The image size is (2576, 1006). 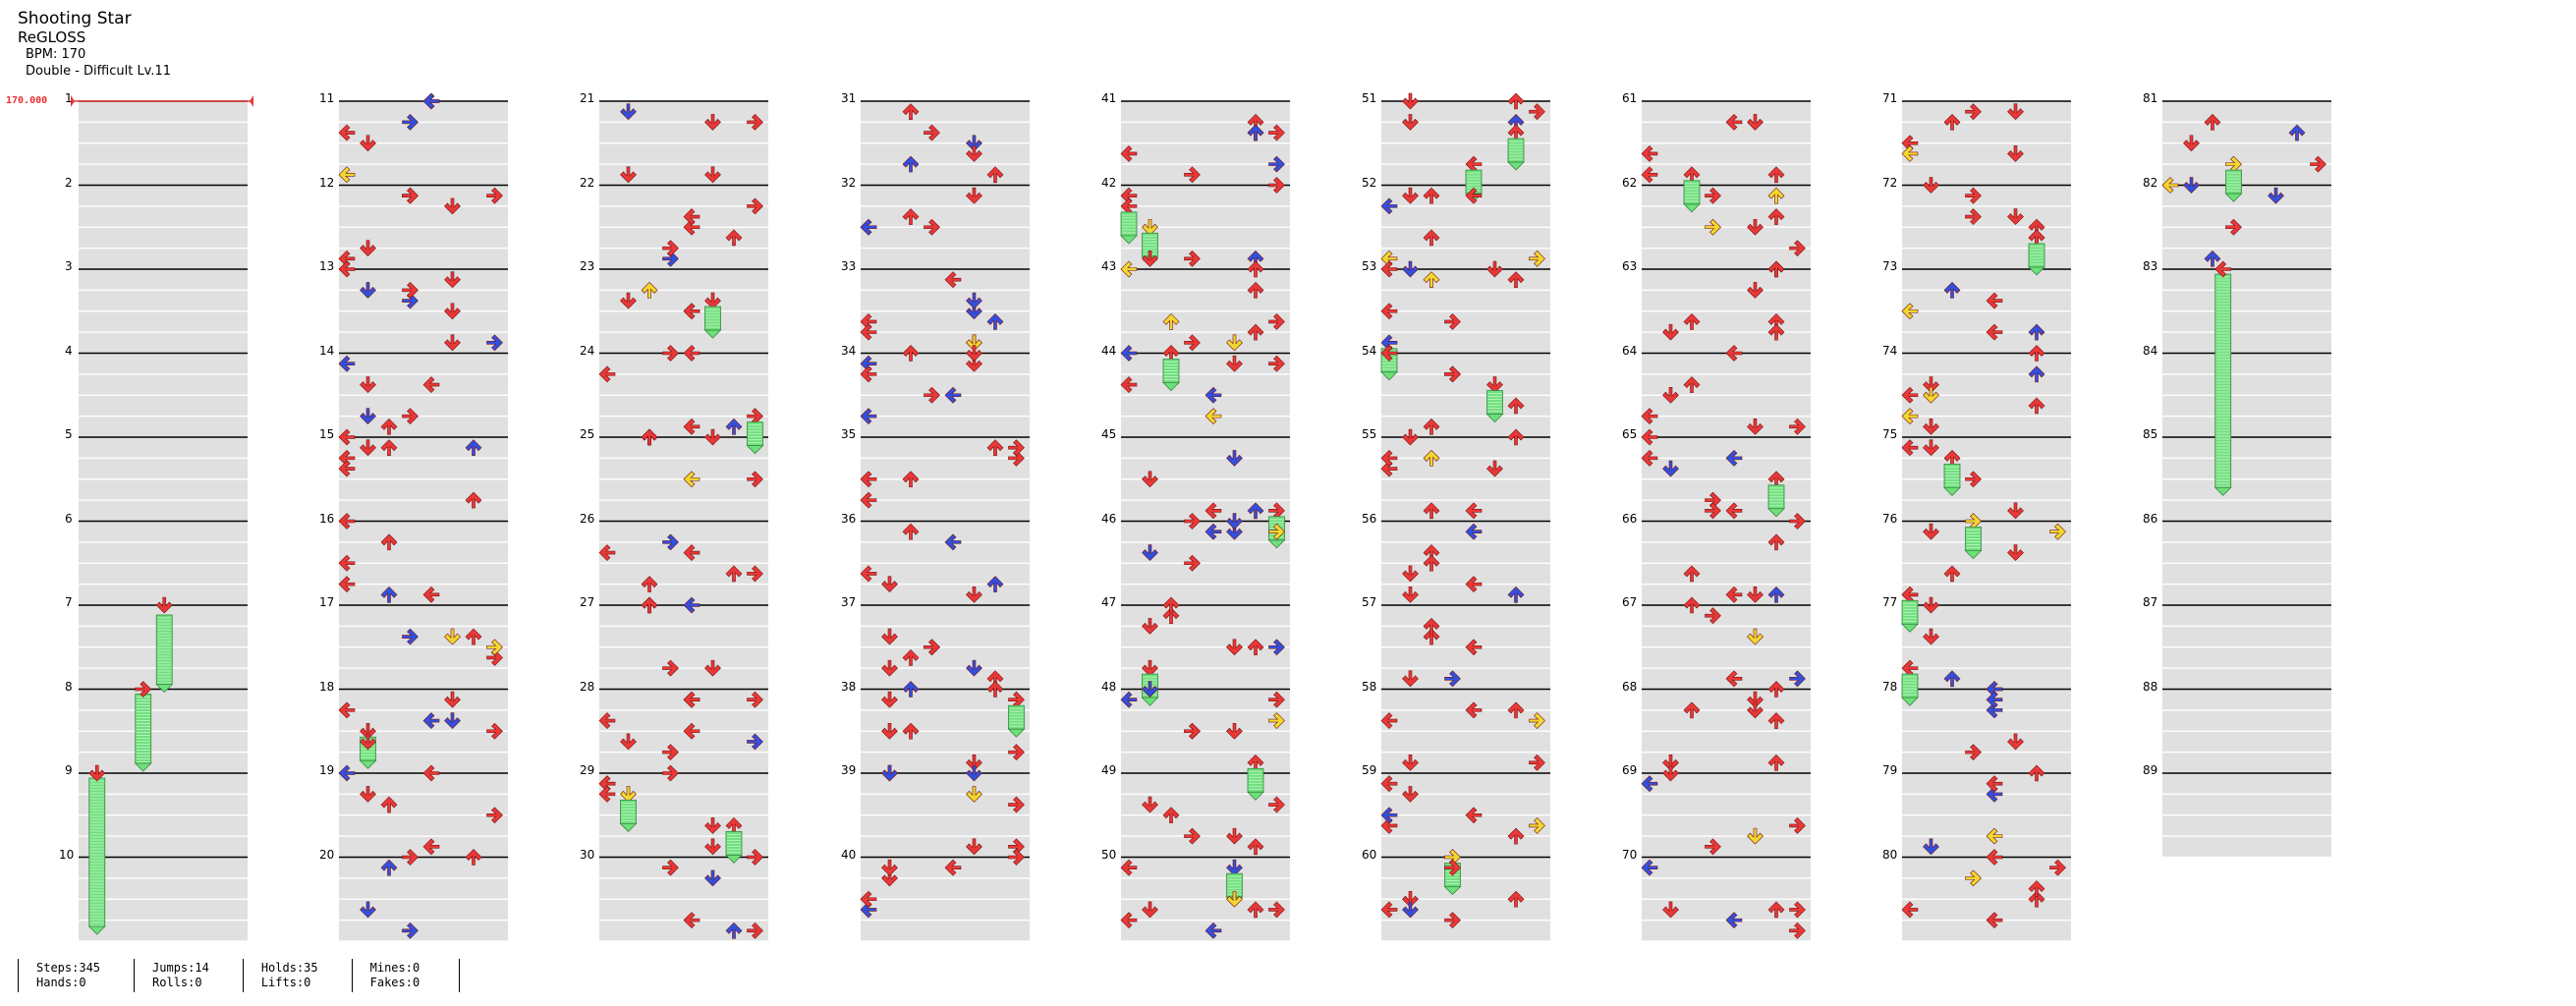 What do you see at coordinates (587, 518) in the screenshot?
I see `measure-number: 26` at bounding box center [587, 518].